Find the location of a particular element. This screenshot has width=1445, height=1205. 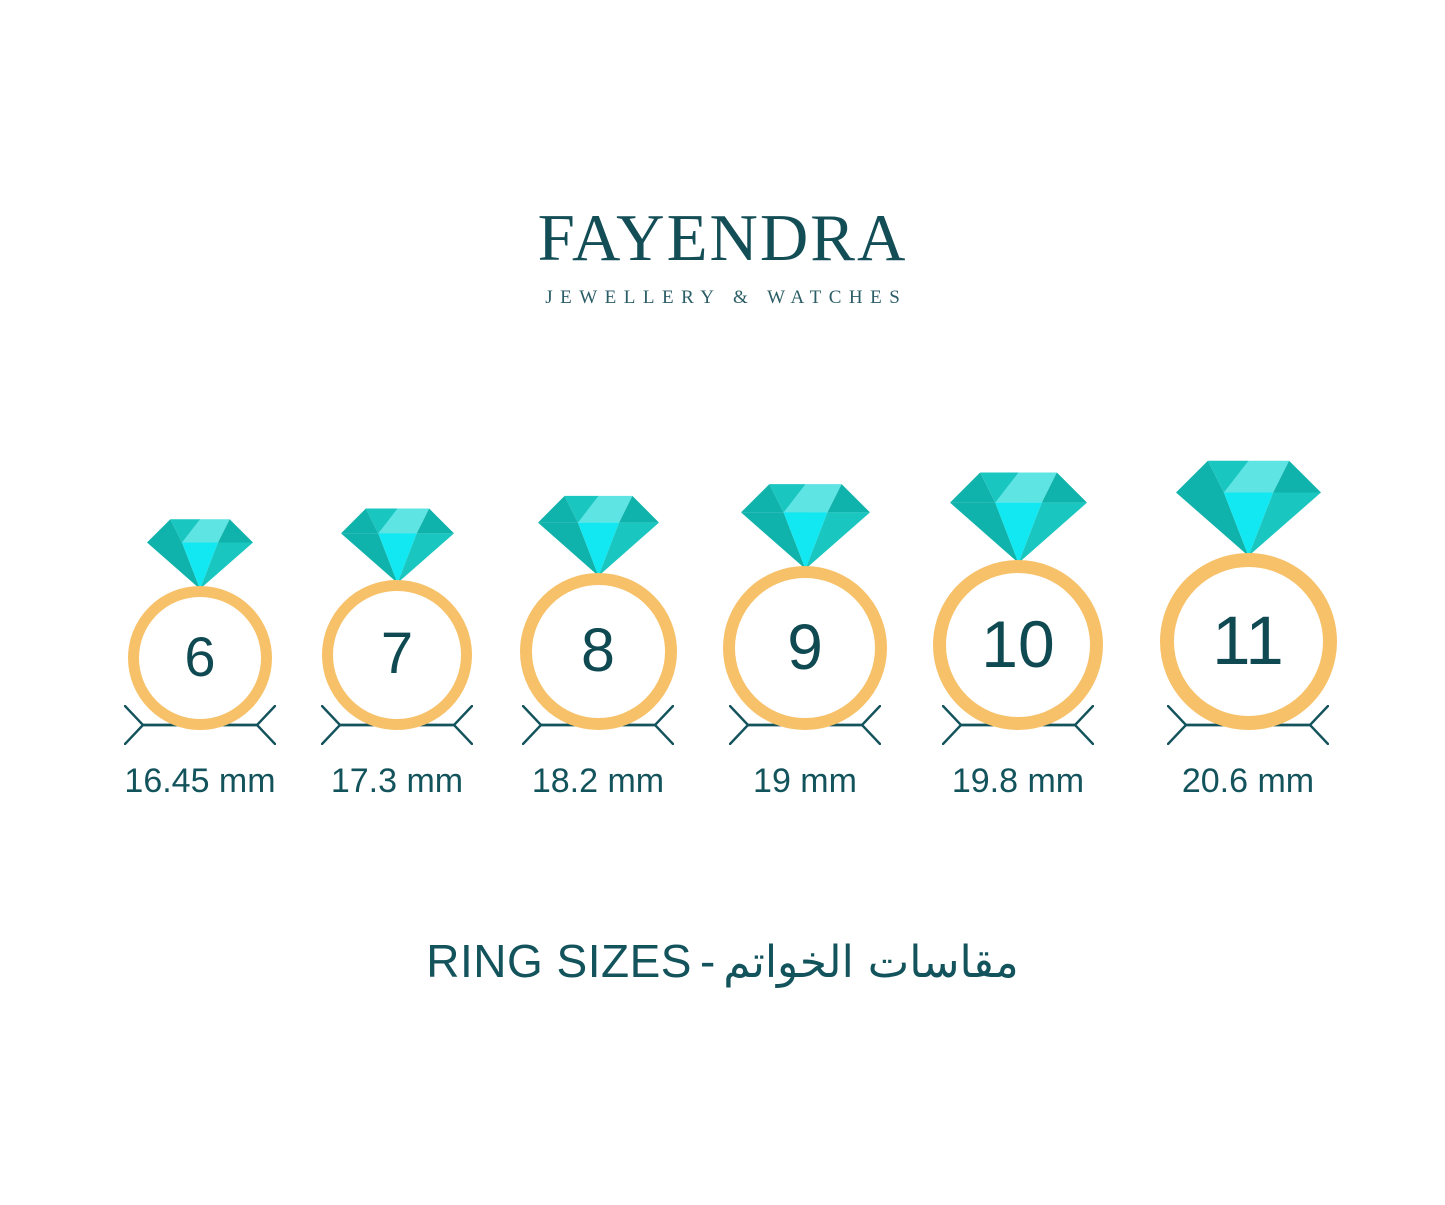

measurement-label: 19.8 mm is located at coordinates (1018, 781).